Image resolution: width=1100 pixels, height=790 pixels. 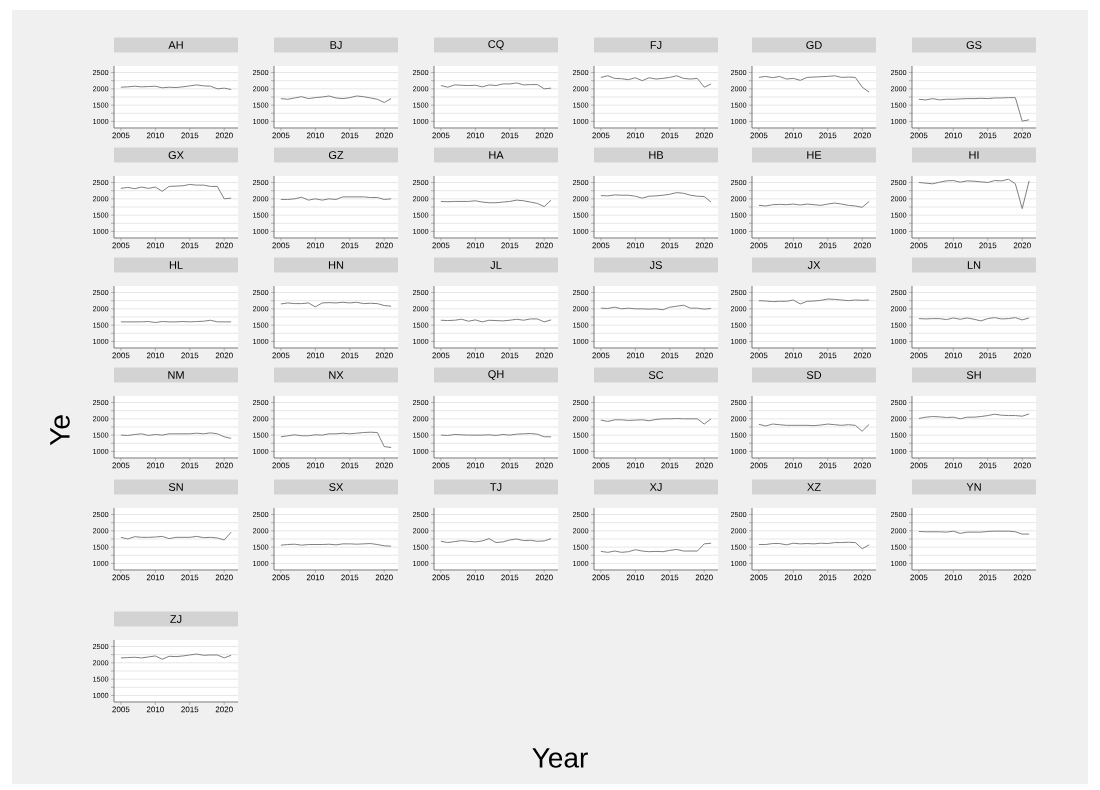 What do you see at coordinates (60, 430) in the screenshot?
I see `y-axis-title: Ye` at bounding box center [60, 430].